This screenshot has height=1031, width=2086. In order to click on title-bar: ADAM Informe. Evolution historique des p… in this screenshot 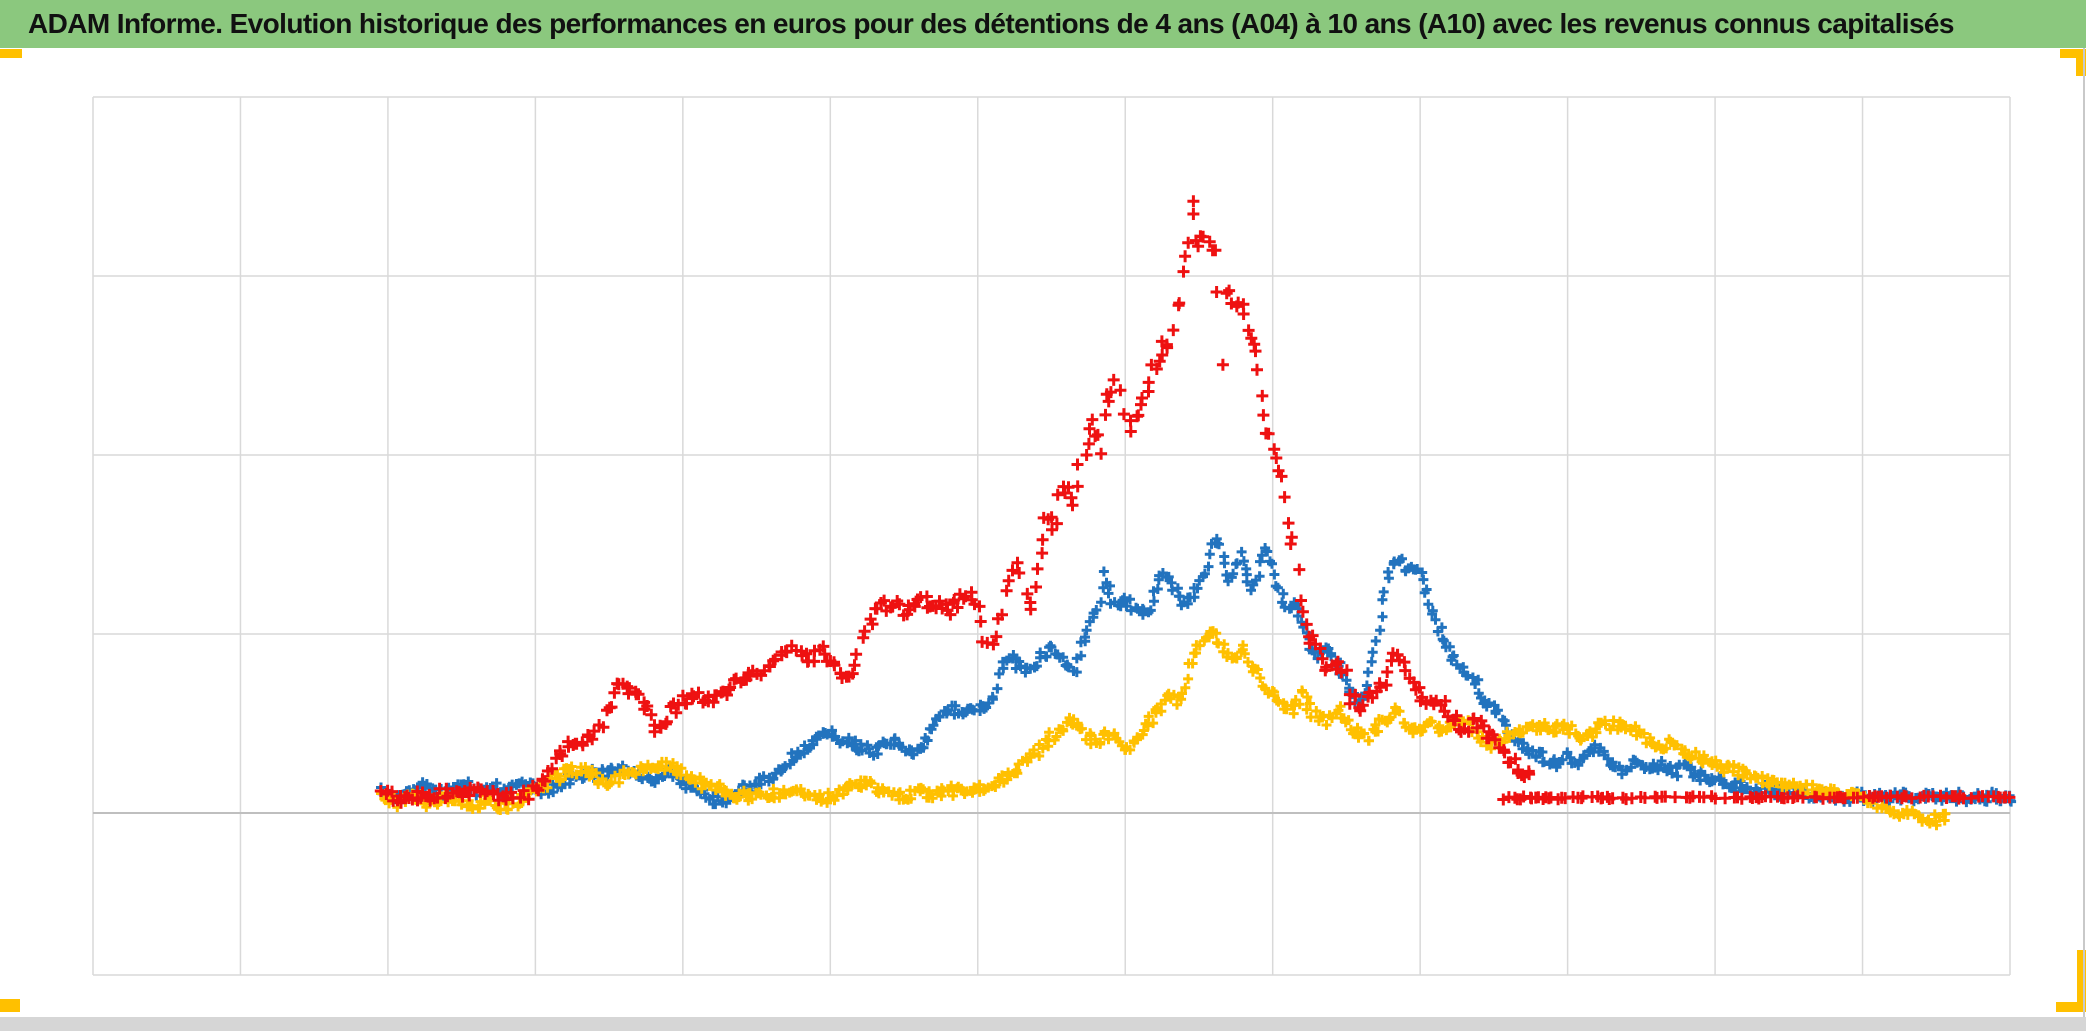, I will do `click(1043, 24)`.